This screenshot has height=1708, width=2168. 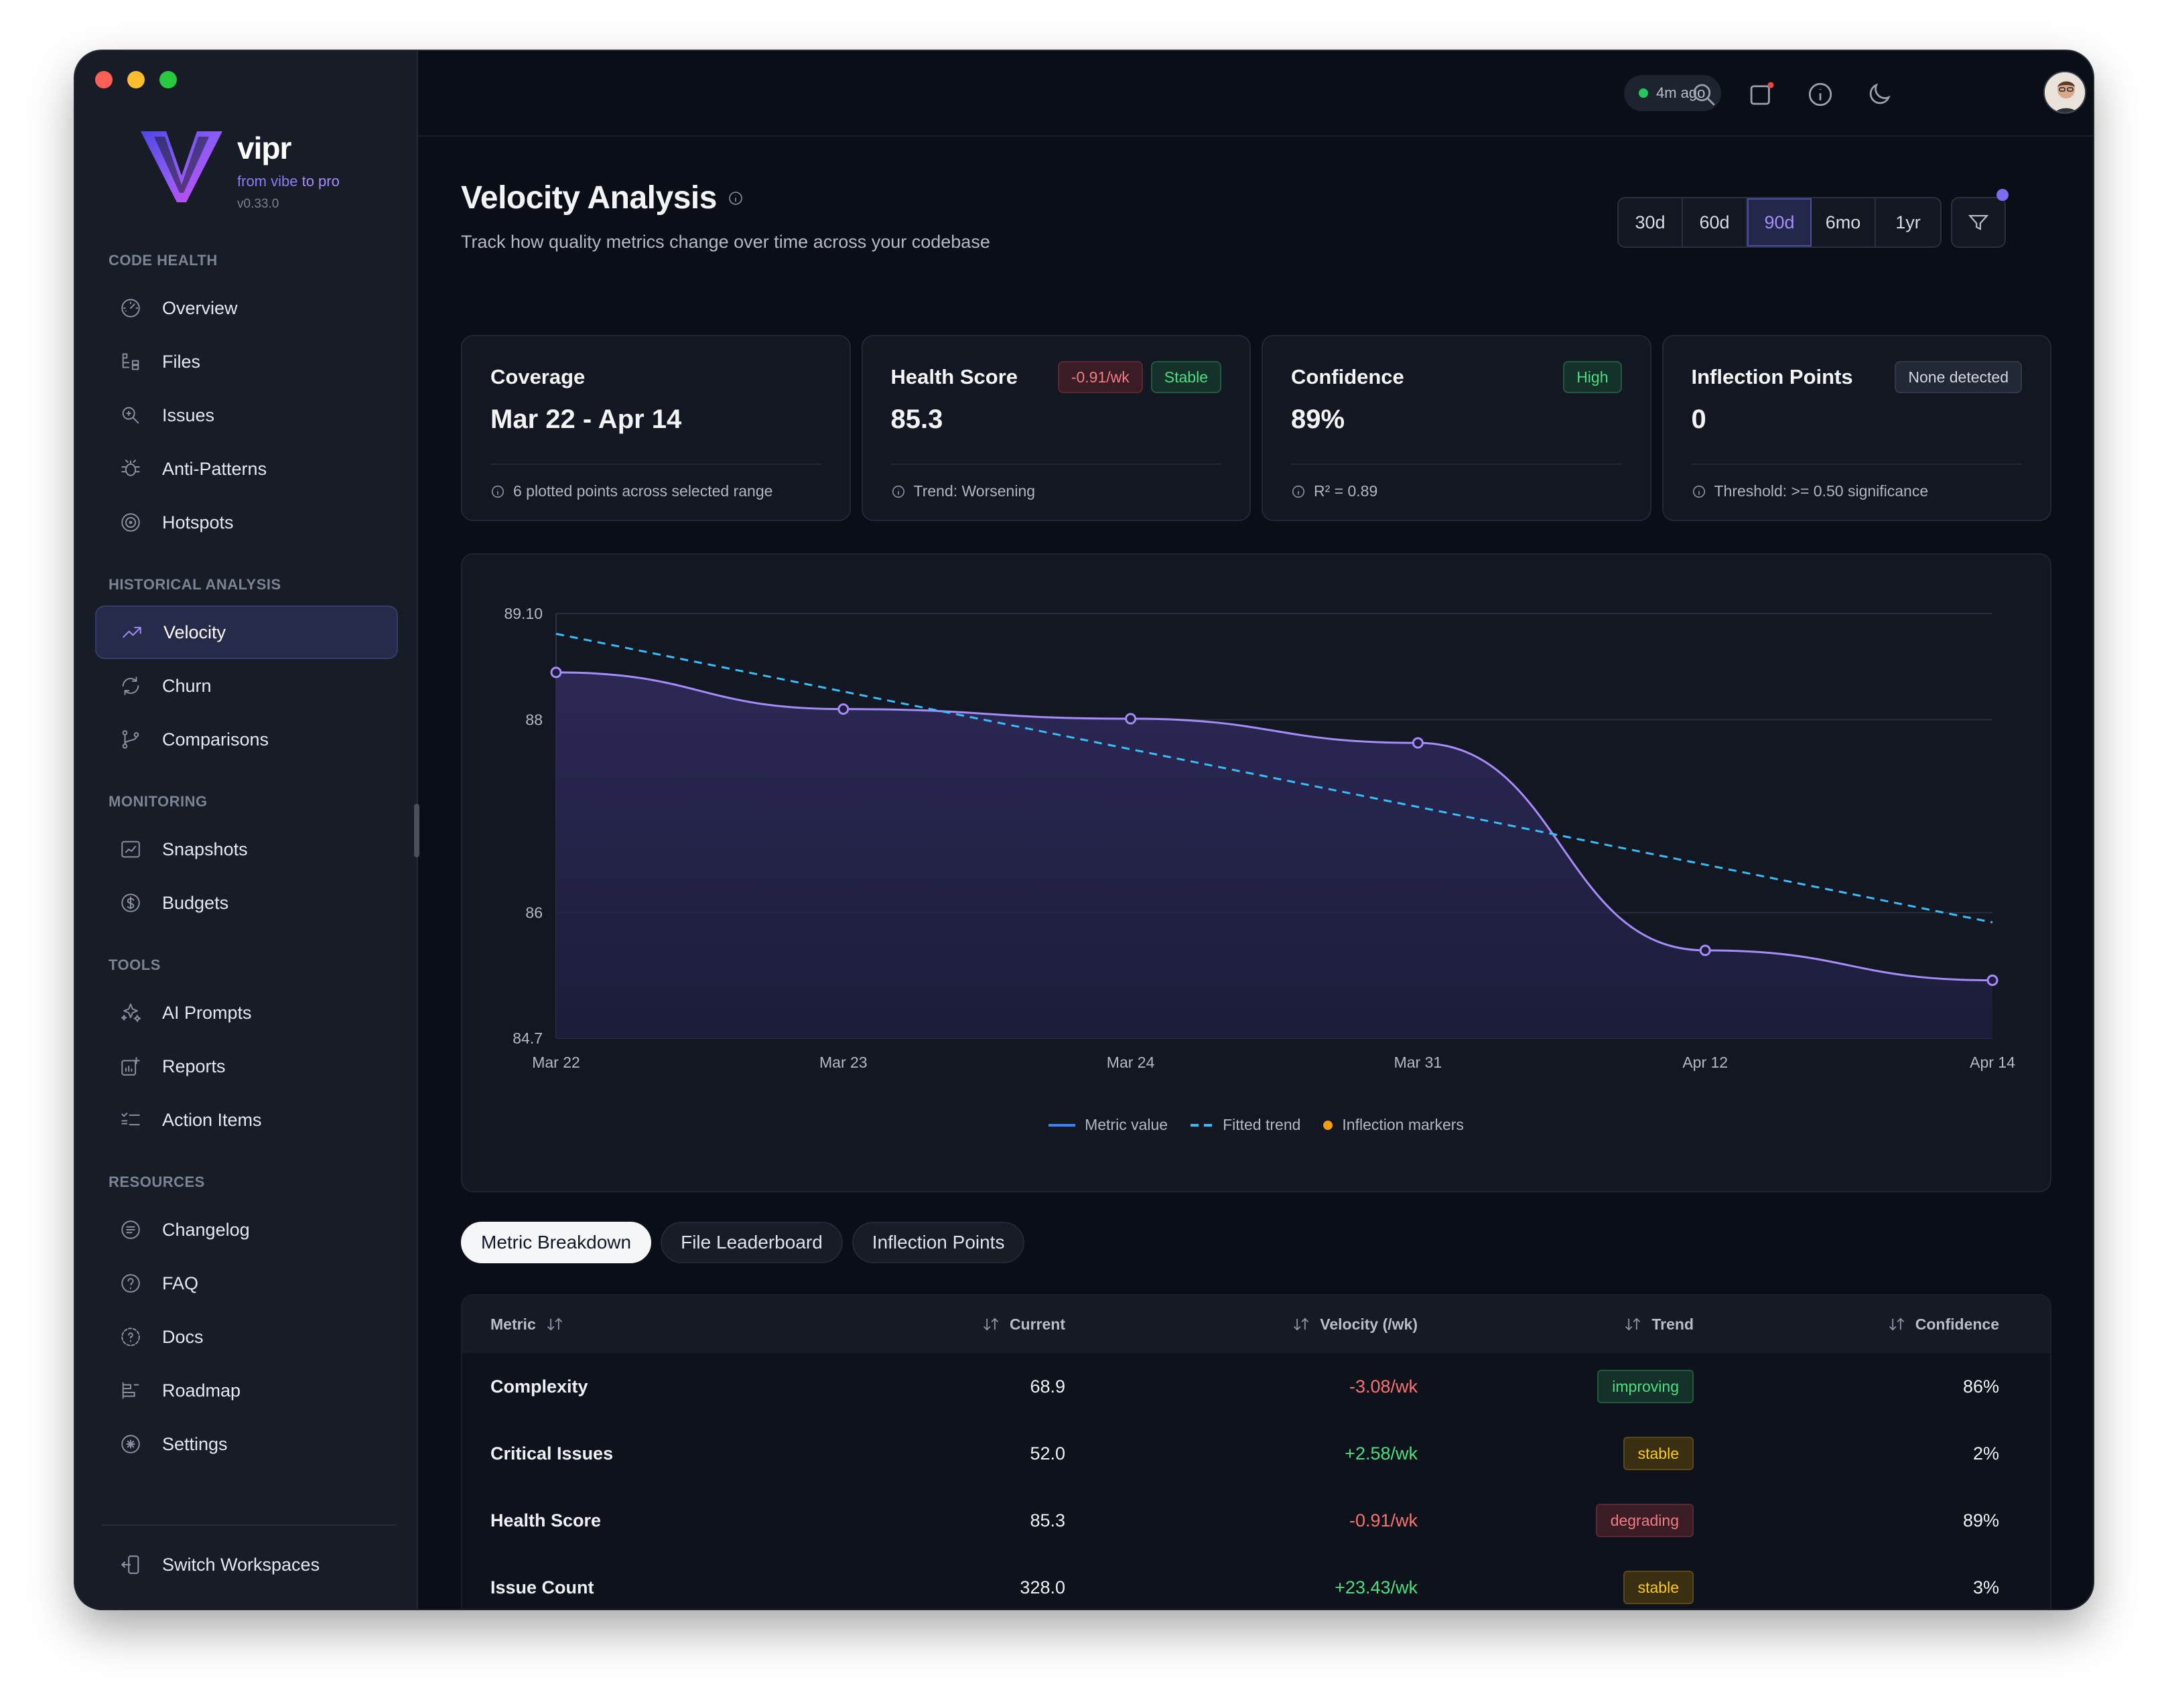 What do you see at coordinates (240, 170) in the screenshot?
I see `brand: vipr from vibe to pro v0.33.0` at bounding box center [240, 170].